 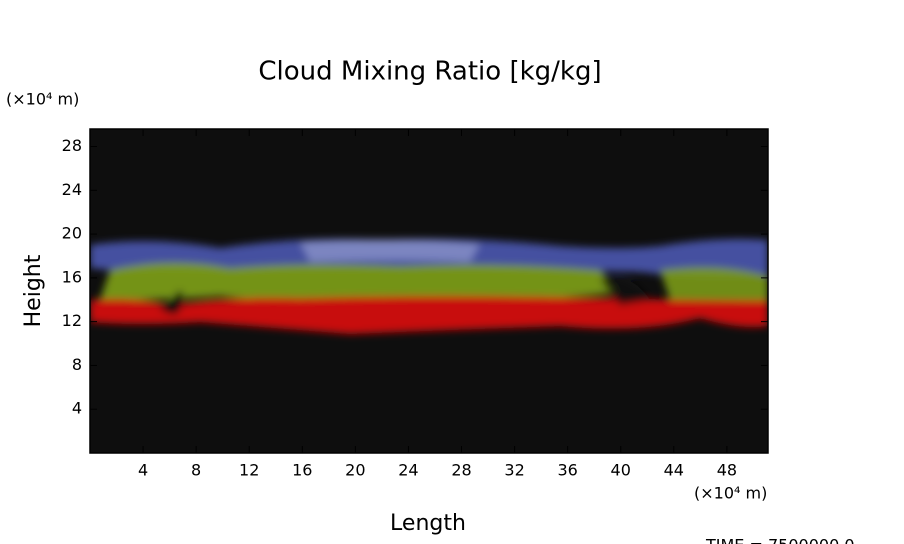 What do you see at coordinates (429, 72) in the screenshot?
I see `chart-title: Cloud Mixing Ratio [kg/kg]` at bounding box center [429, 72].